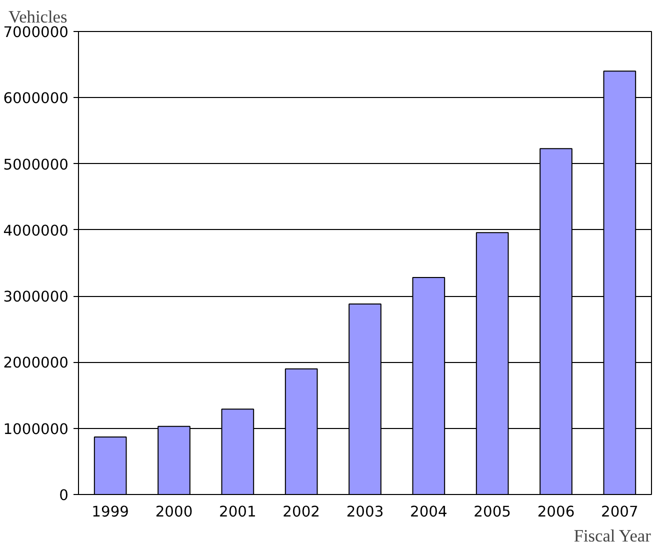 The image size is (657, 552). Describe the element at coordinates (619, 512) in the screenshot. I see `x-tick-label: 2007` at that location.